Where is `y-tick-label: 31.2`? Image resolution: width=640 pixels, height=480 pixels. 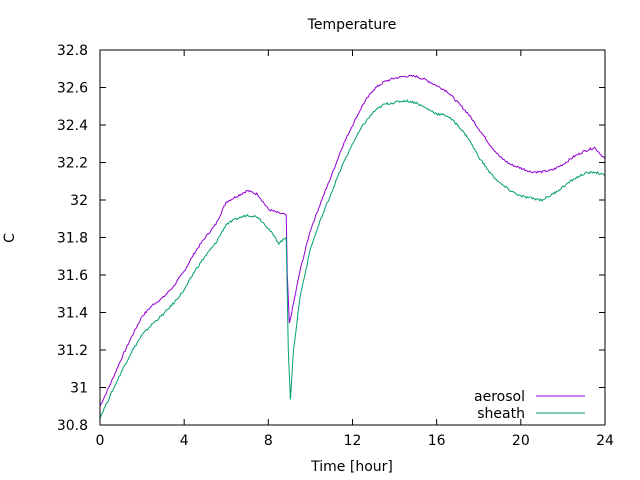
y-tick-label: 31.2 is located at coordinates (72, 351).